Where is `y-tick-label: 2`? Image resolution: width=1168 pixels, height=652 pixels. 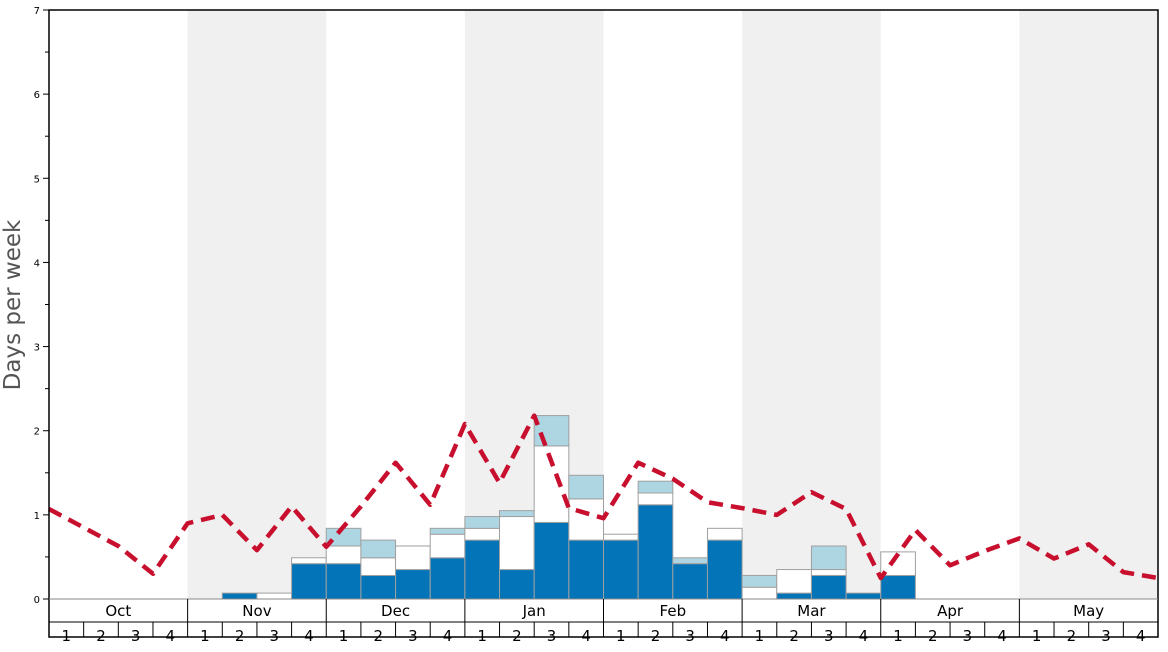
y-tick-label: 2 is located at coordinates (37, 432).